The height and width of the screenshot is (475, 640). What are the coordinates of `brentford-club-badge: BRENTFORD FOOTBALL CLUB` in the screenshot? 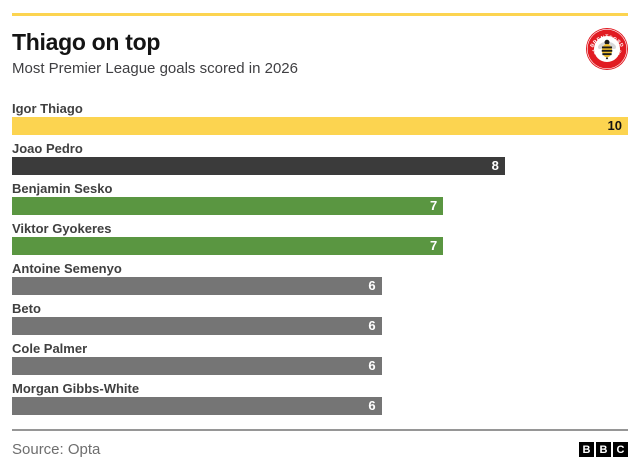 It's located at (607, 49).